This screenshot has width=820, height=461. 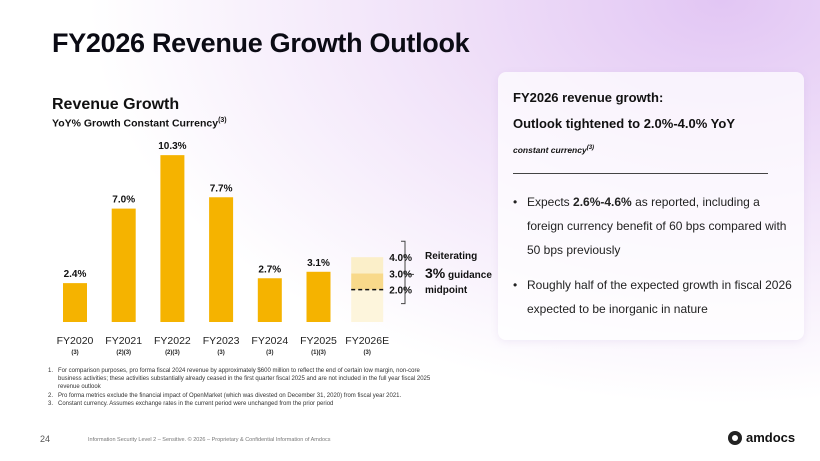 What do you see at coordinates (221, 259) in the screenshot?
I see `bar-fy2023` at bounding box center [221, 259].